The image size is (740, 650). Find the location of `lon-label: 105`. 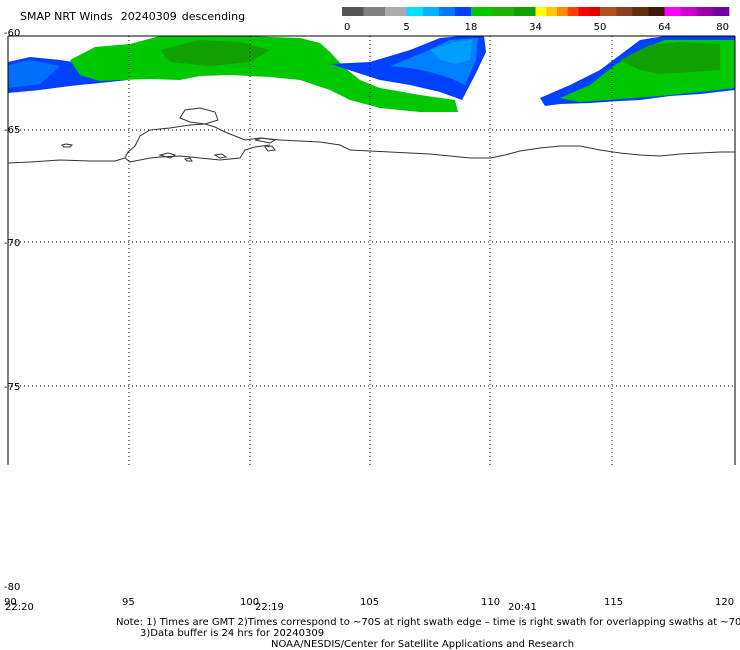

lon-label: 105 is located at coordinates (369, 602).